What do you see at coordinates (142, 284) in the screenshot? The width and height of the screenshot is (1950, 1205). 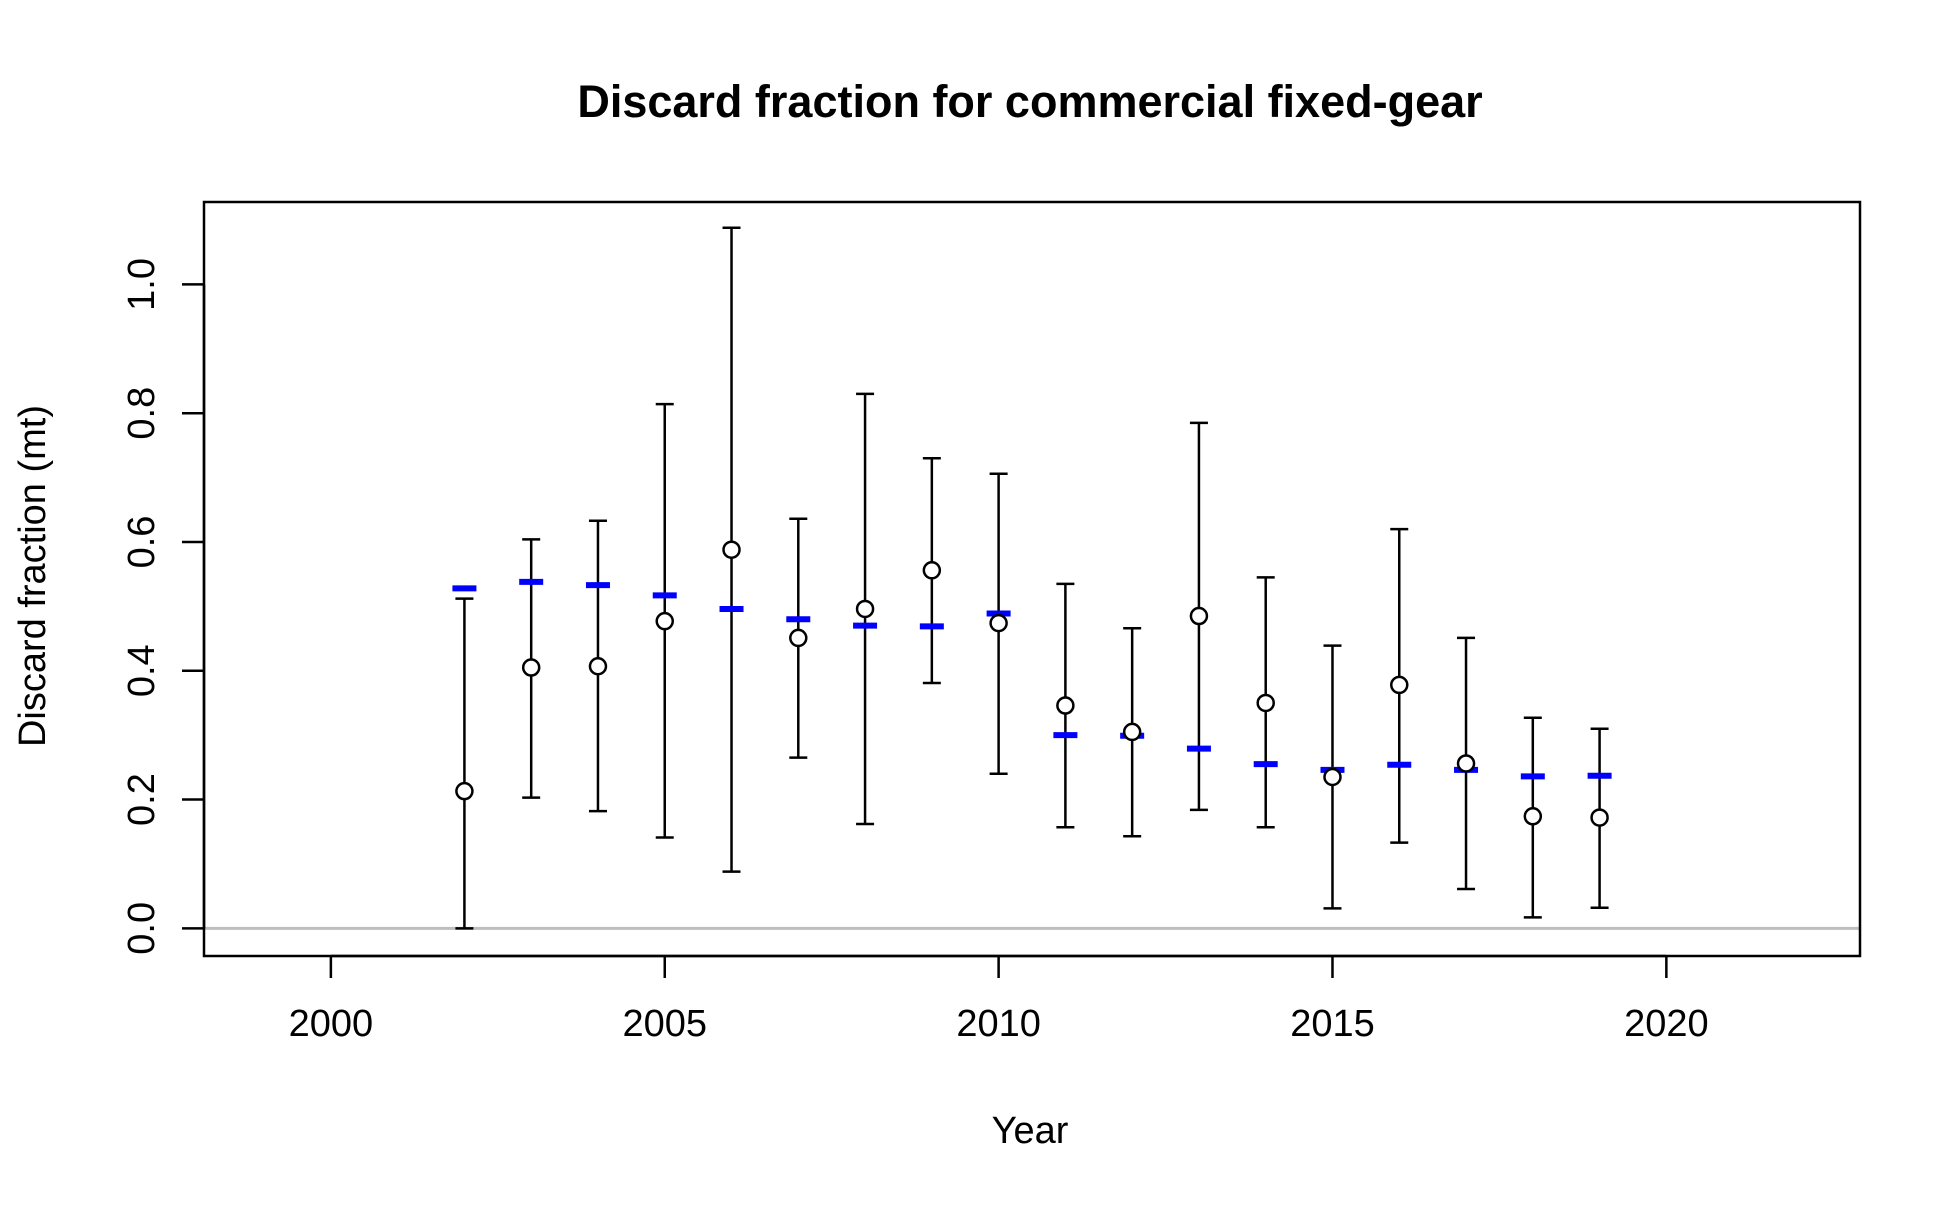 I see `y-tick-label: 1.0` at bounding box center [142, 284].